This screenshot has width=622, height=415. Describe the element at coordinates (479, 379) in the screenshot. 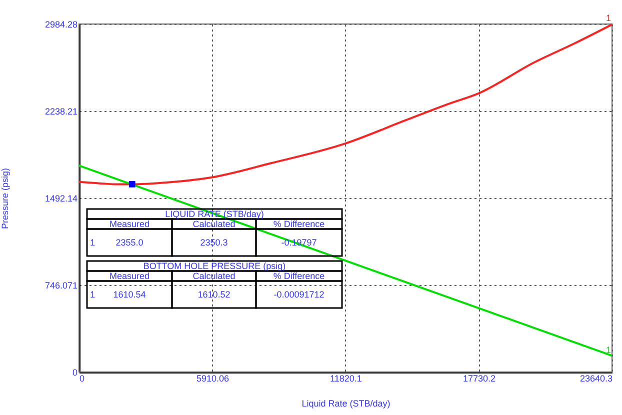

I see `x-tick-label: 17730.2` at that location.